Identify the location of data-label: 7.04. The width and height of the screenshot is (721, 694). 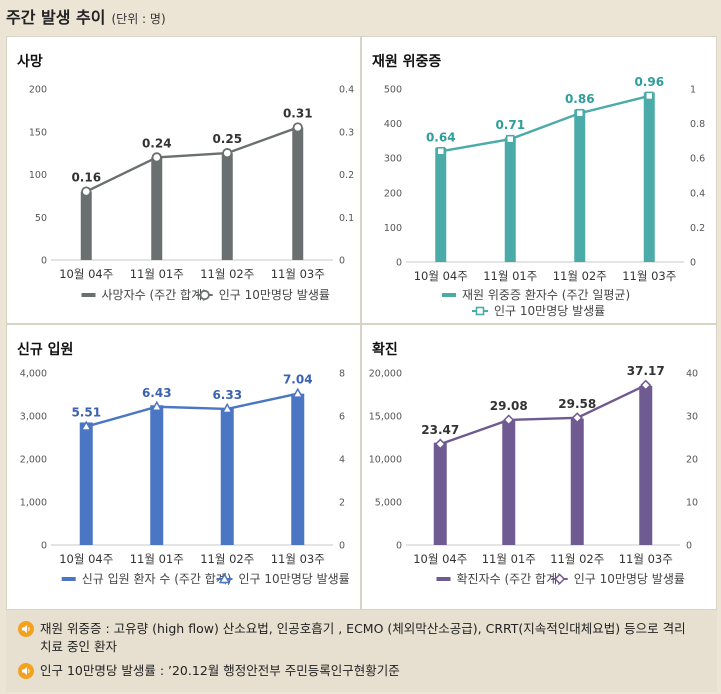
(298, 380).